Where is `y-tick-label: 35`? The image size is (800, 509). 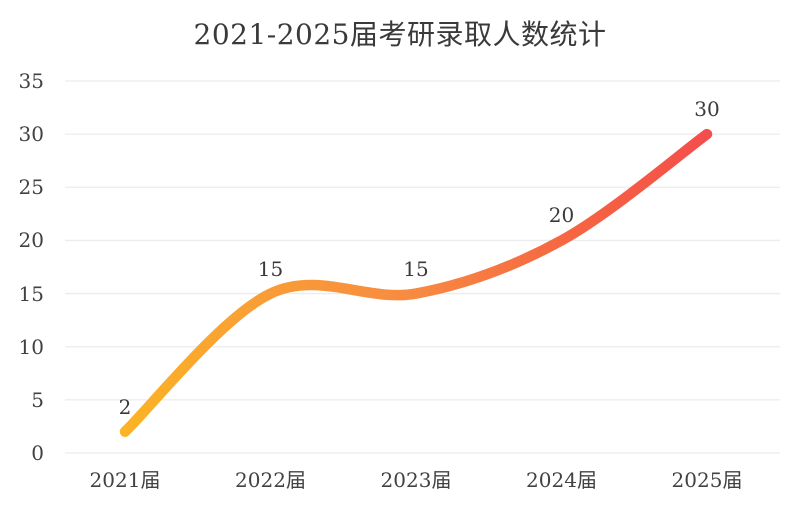
y-tick-label: 35 is located at coordinates (31, 81).